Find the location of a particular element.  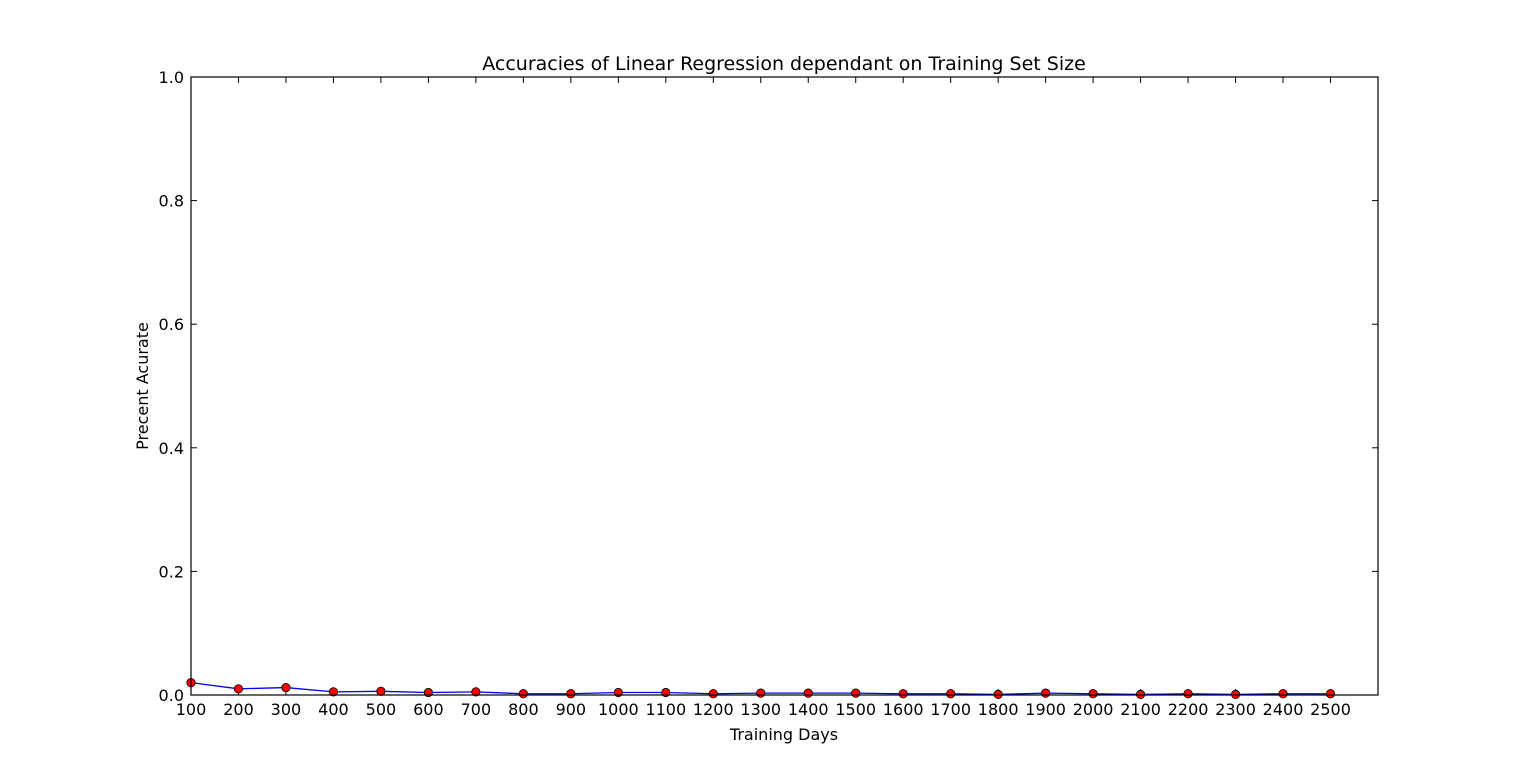

x-tick-label: 1800 is located at coordinates (998, 709).